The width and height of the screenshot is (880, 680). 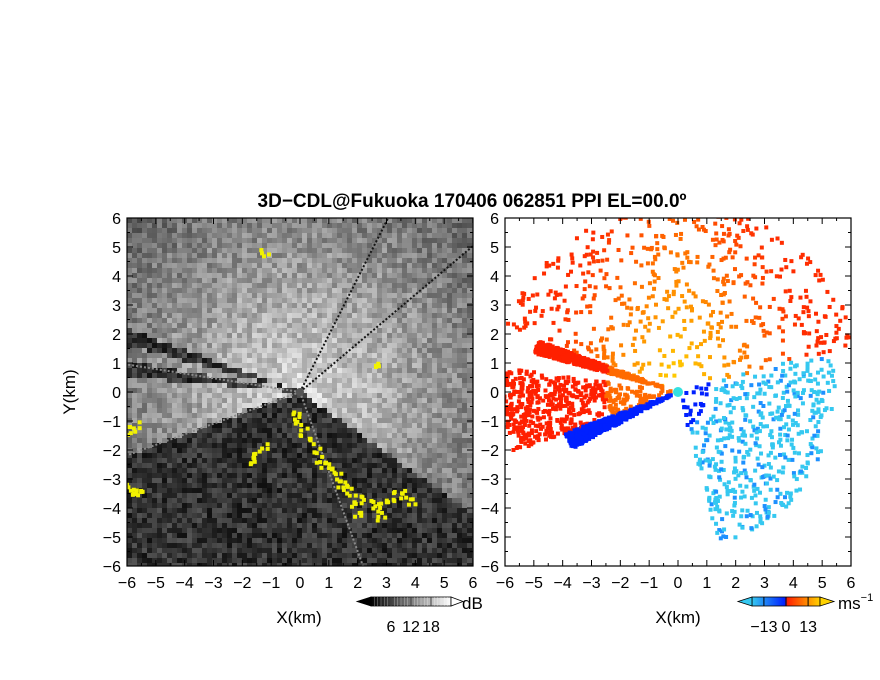 What do you see at coordinates (116, 277) in the screenshot?
I see `reflectivity-ytick-label: 4` at bounding box center [116, 277].